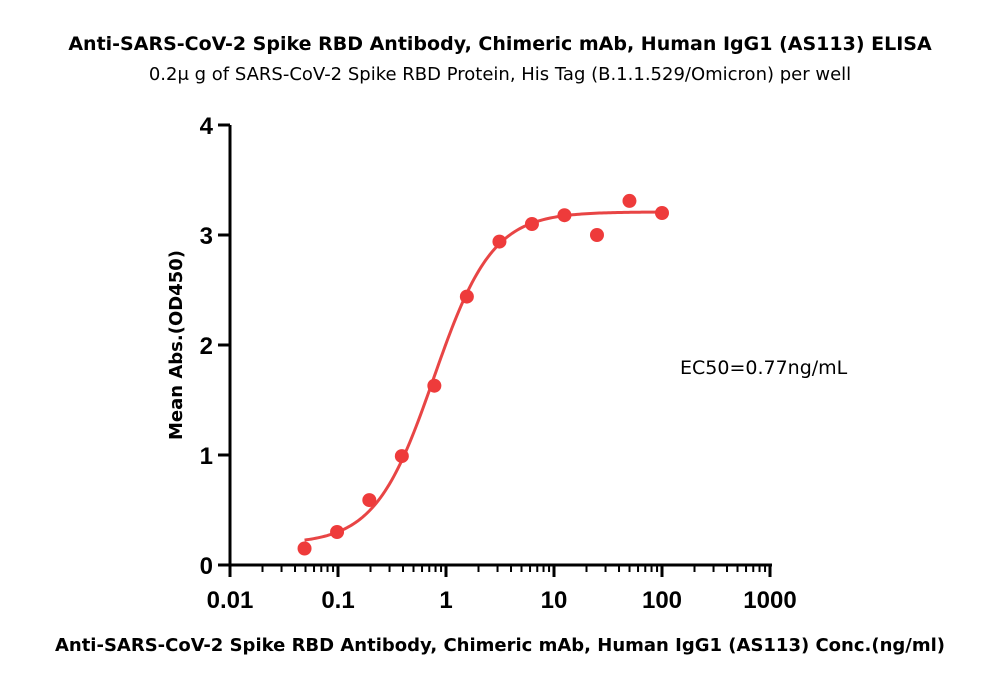  Describe the element at coordinates (502, 589) in the screenshot. I see `x-ticks: 0.01 0.1 1 10 100 1000` at that location.